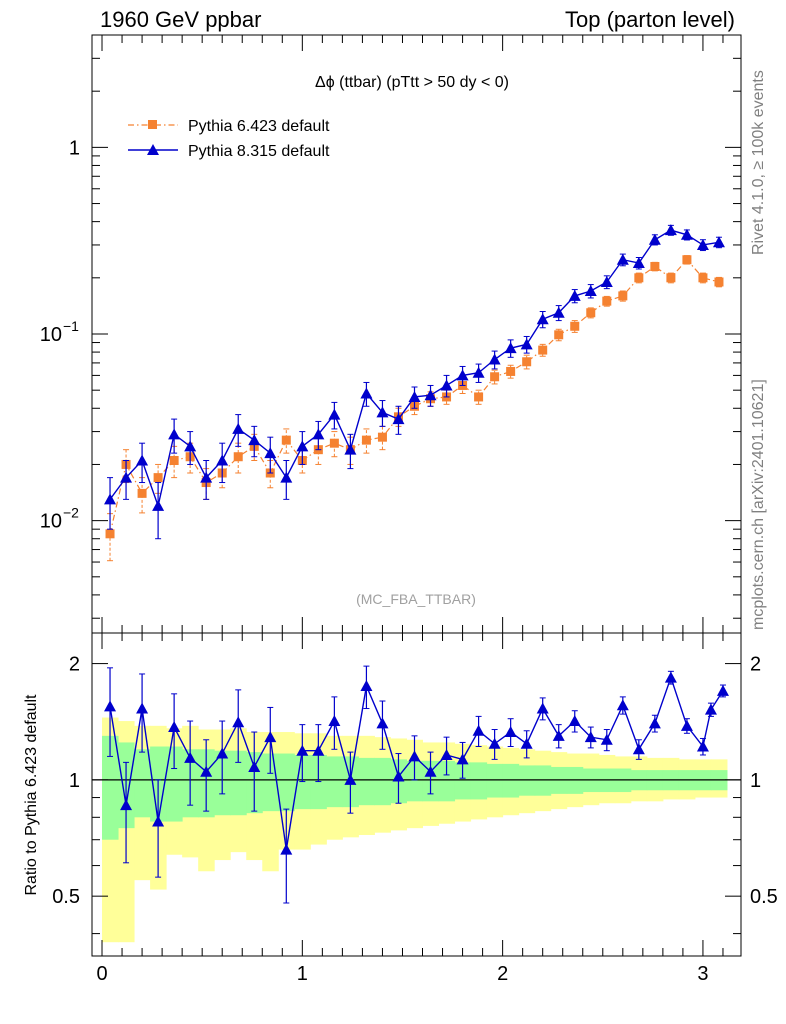 This screenshot has width=786, height=1024. I want to click on side-label-mcplots: mcplots.cern.ch [arXiv:2401.10621], so click(758, 504).